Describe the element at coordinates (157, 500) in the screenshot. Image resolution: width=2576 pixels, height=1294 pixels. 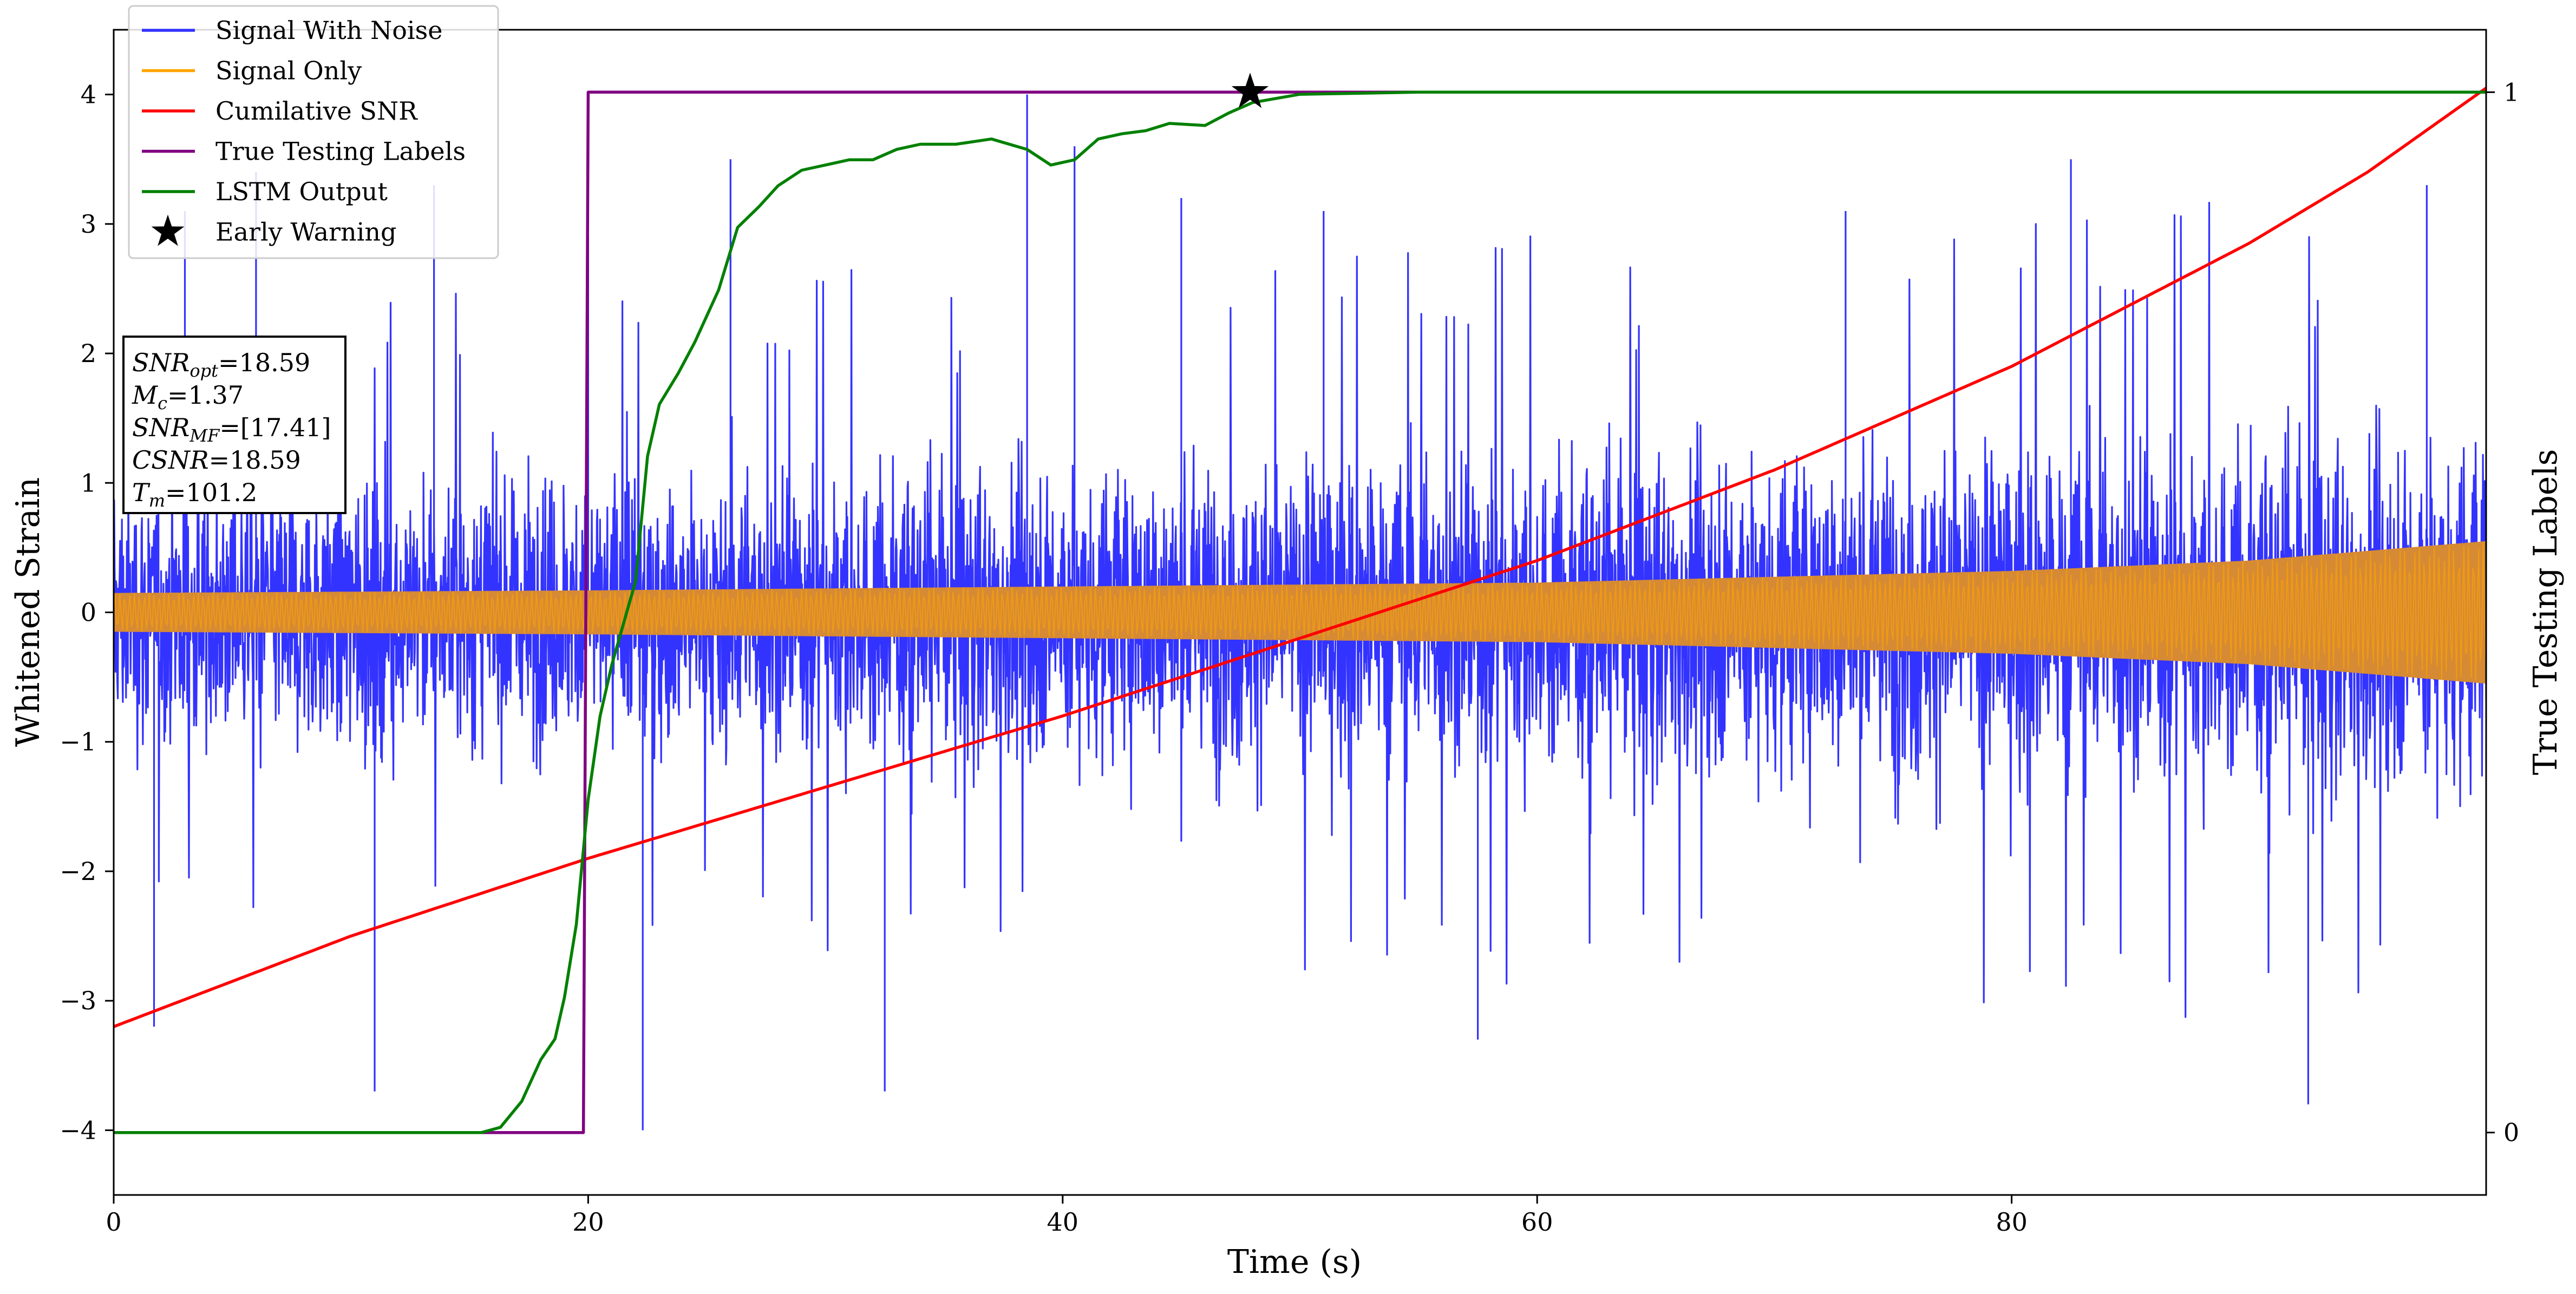
I see `info-subscript: m` at that location.